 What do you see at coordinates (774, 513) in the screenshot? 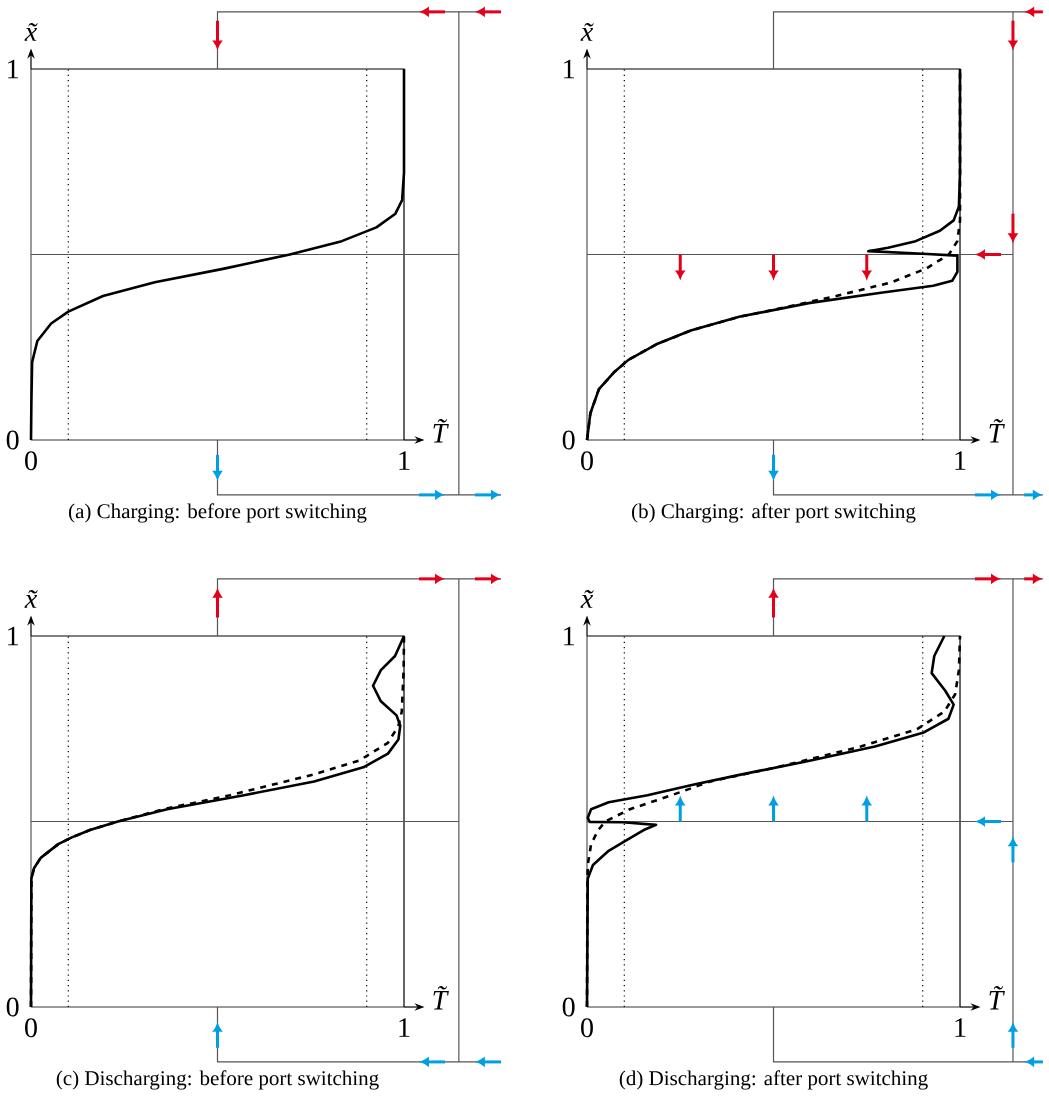
I see `text: (b) Charging: after port switching` at bounding box center [774, 513].